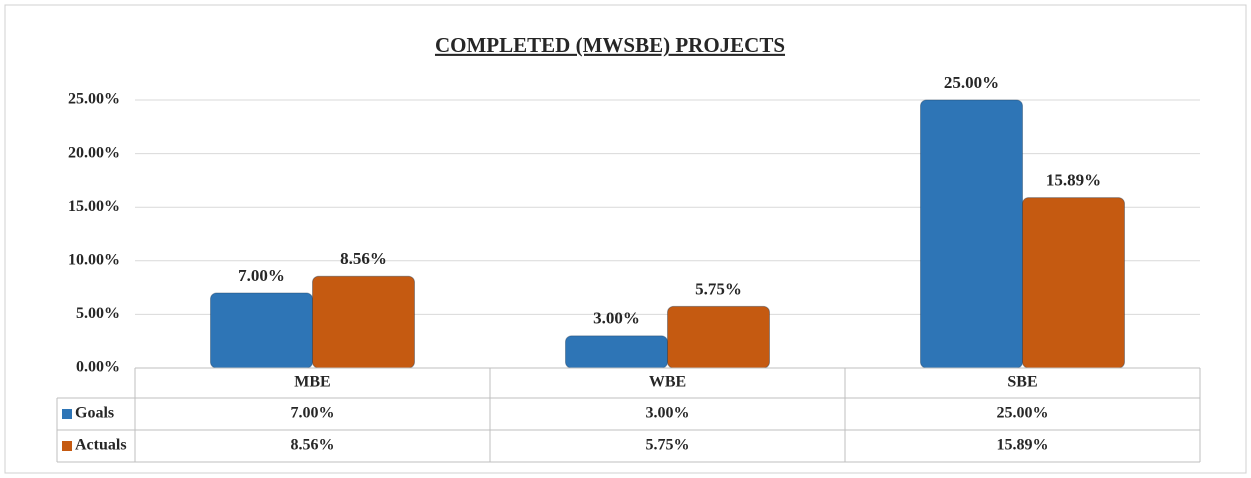 The height and width of the screenshot is (478, 1251). What do you see at coordinates (312, 382) in the screenshot?
I see `x-tick-label: MBE` at bounding box center [312, 382].